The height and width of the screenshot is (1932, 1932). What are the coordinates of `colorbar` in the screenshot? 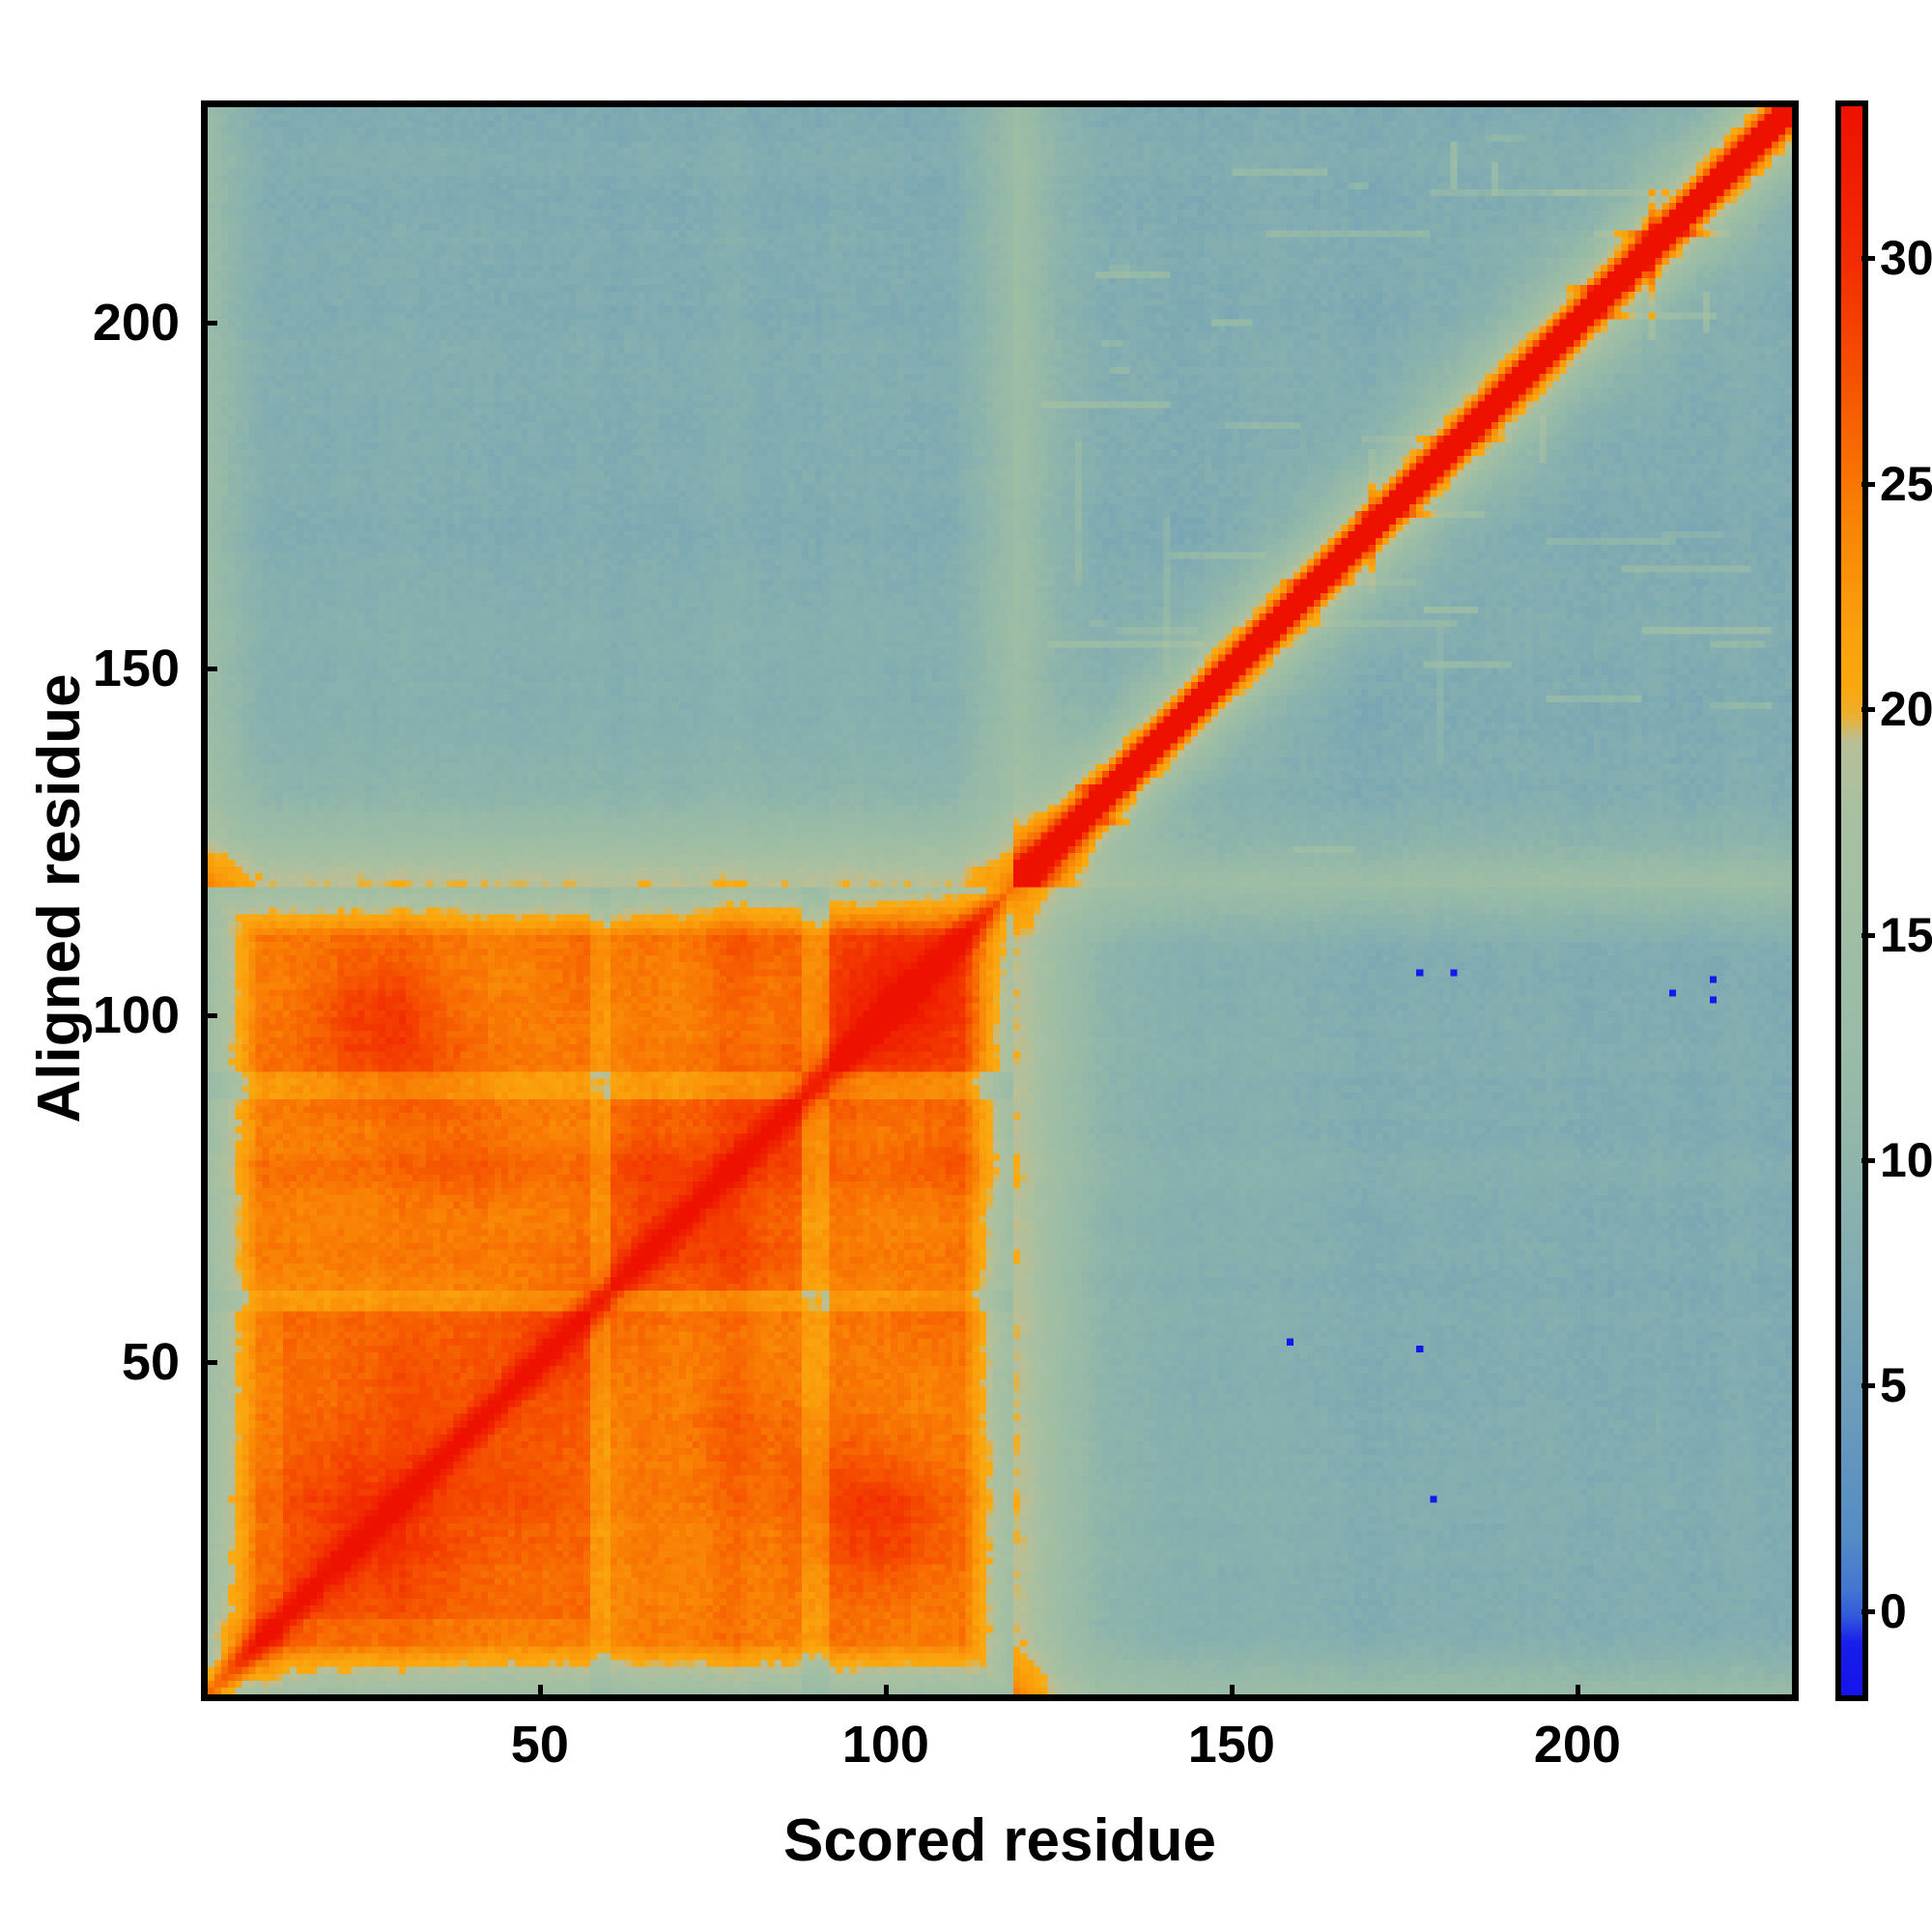 It's located at (1851, 900).